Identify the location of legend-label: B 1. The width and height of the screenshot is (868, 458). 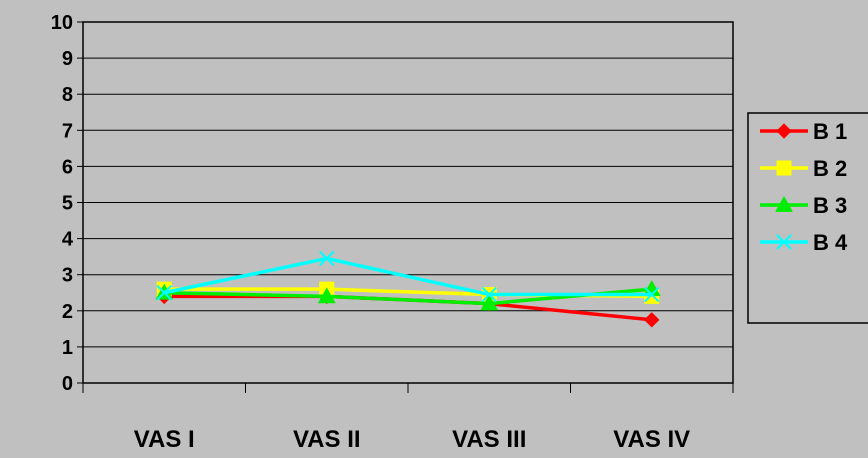
(830, 131).